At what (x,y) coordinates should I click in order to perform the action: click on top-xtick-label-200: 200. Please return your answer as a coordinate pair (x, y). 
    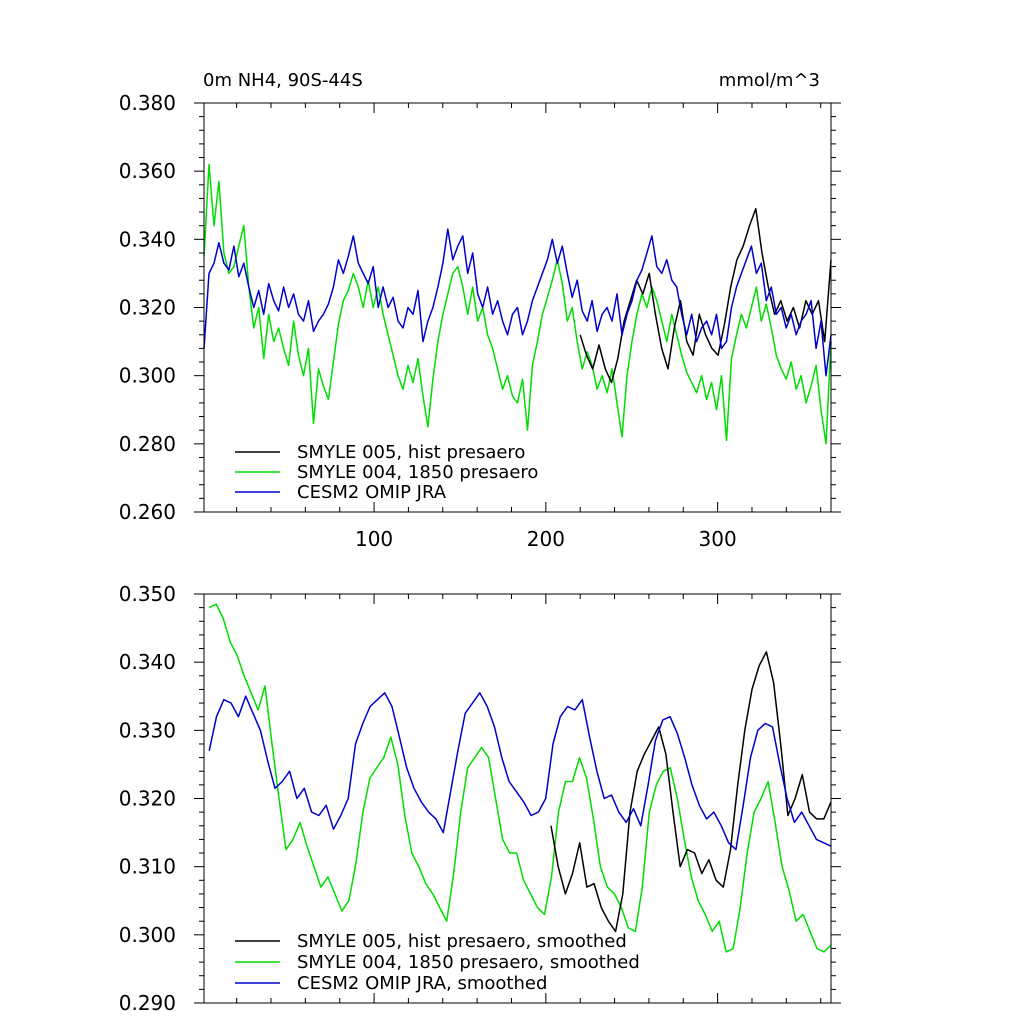
    Looking at the image, I should click on (546, 539).